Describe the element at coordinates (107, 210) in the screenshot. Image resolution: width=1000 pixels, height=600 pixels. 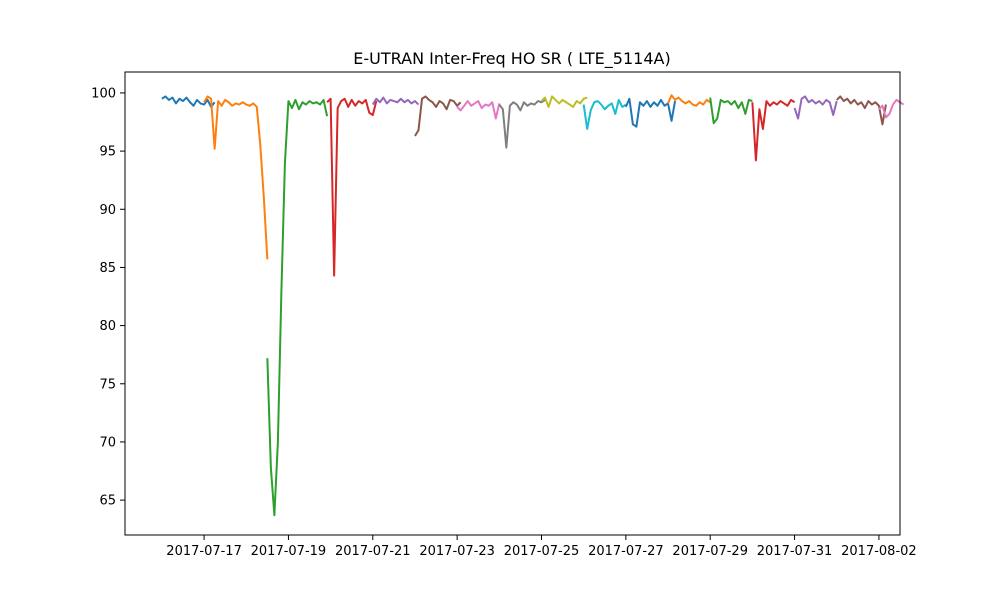
I see `y-tick-label: 90` at that location.